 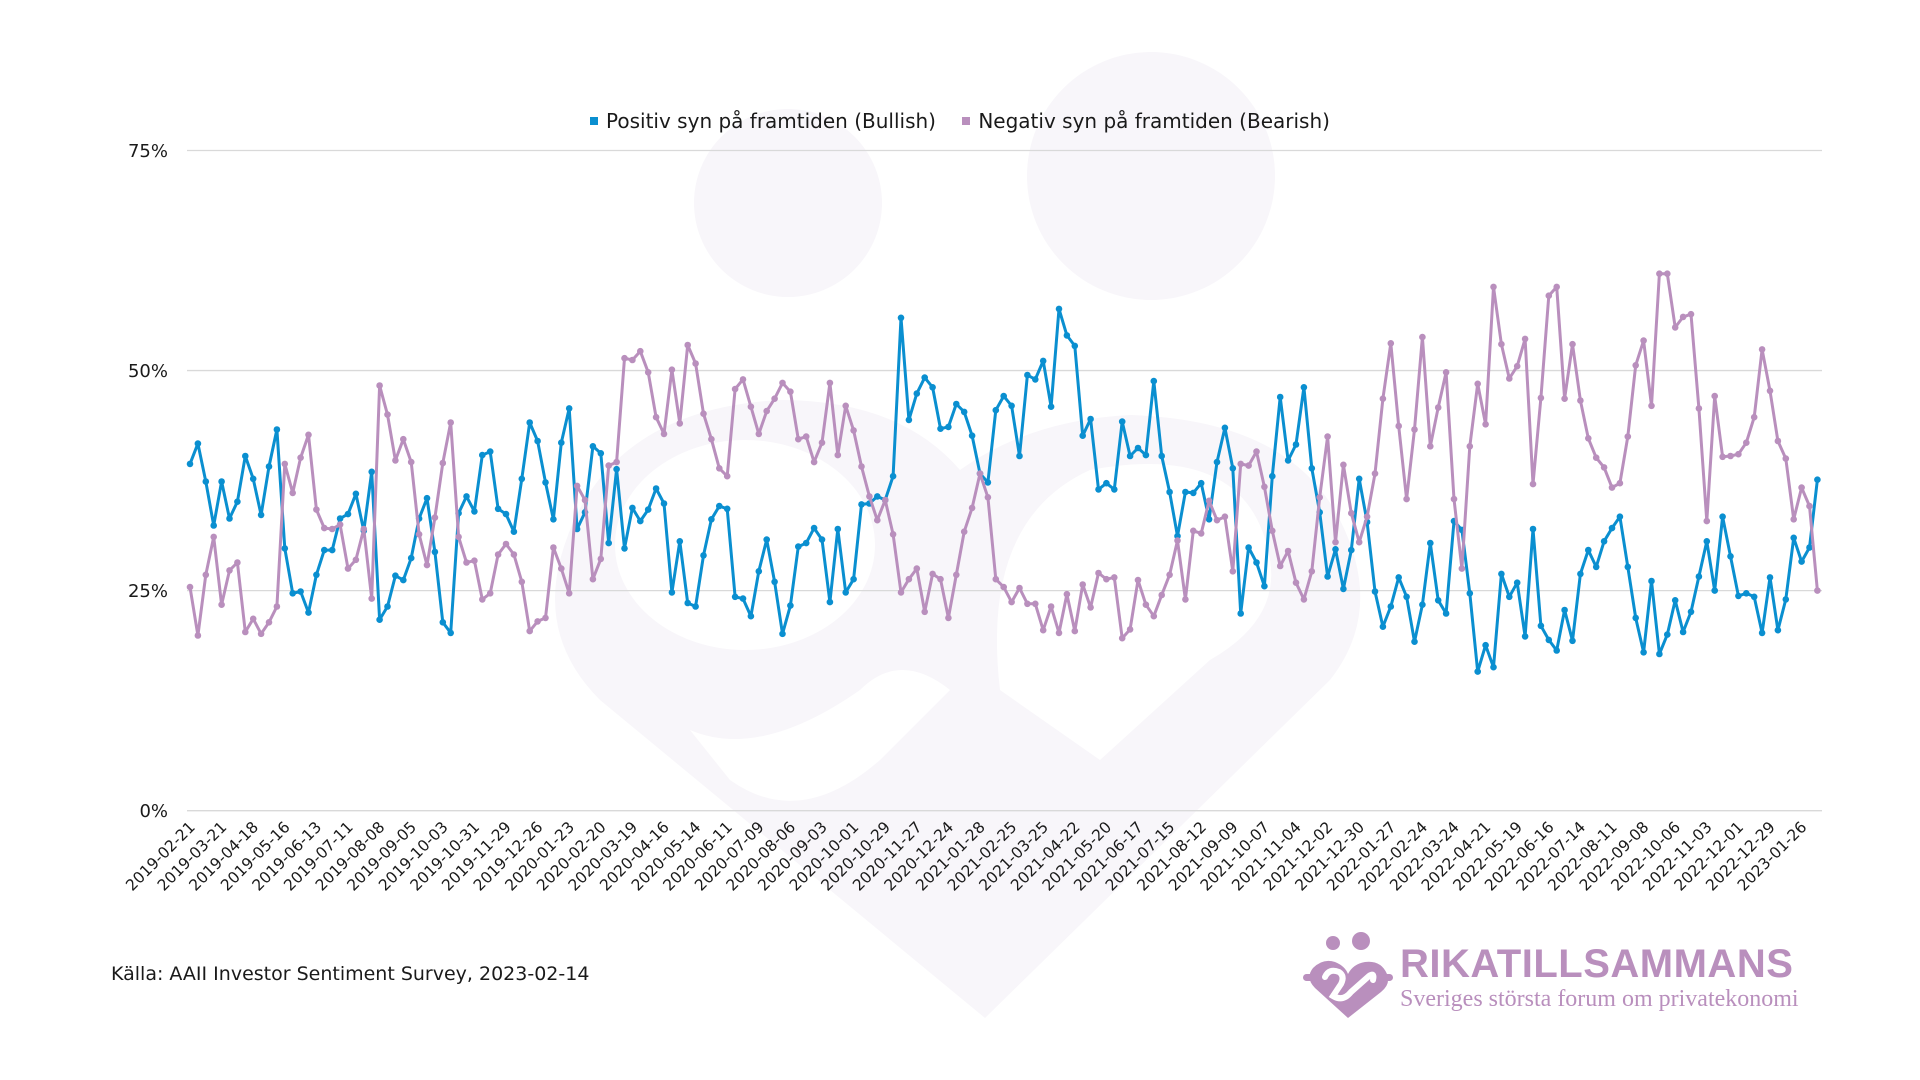 I want to click on legend-swatch-bearish, so click(x=966, y=121).